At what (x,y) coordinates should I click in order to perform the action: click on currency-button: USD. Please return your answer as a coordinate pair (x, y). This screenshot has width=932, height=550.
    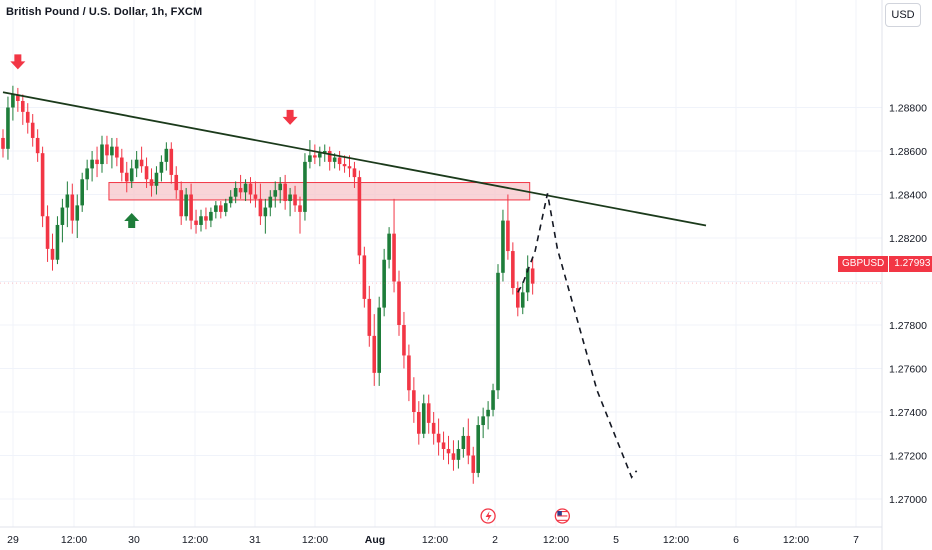
    Looking at the image, I should click on (903, 15).